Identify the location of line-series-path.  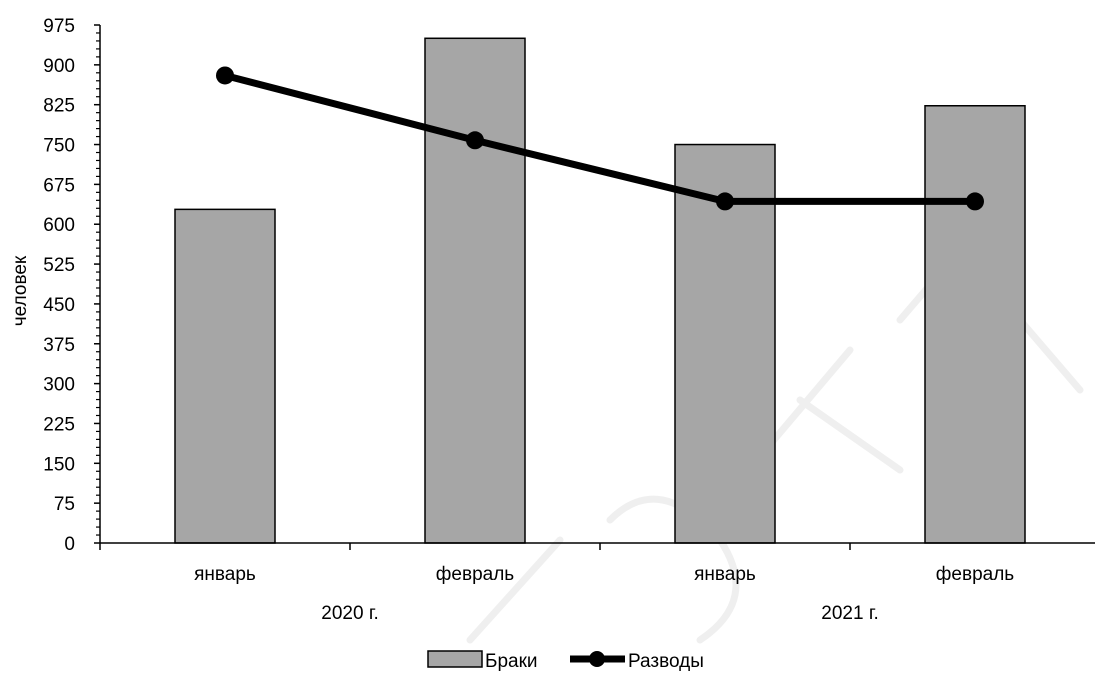
(599, 138).